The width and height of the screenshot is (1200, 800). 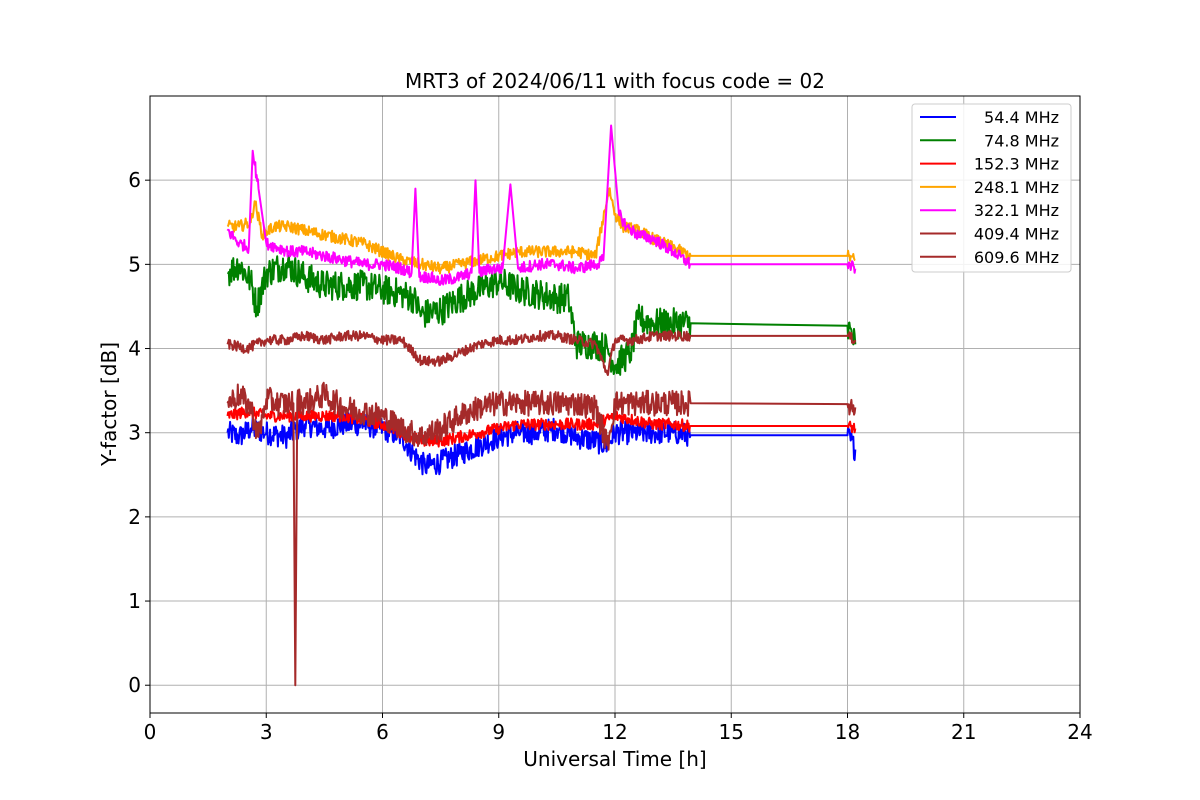 I want to click on x-tick-label: 0, so click(x=150, y=732).